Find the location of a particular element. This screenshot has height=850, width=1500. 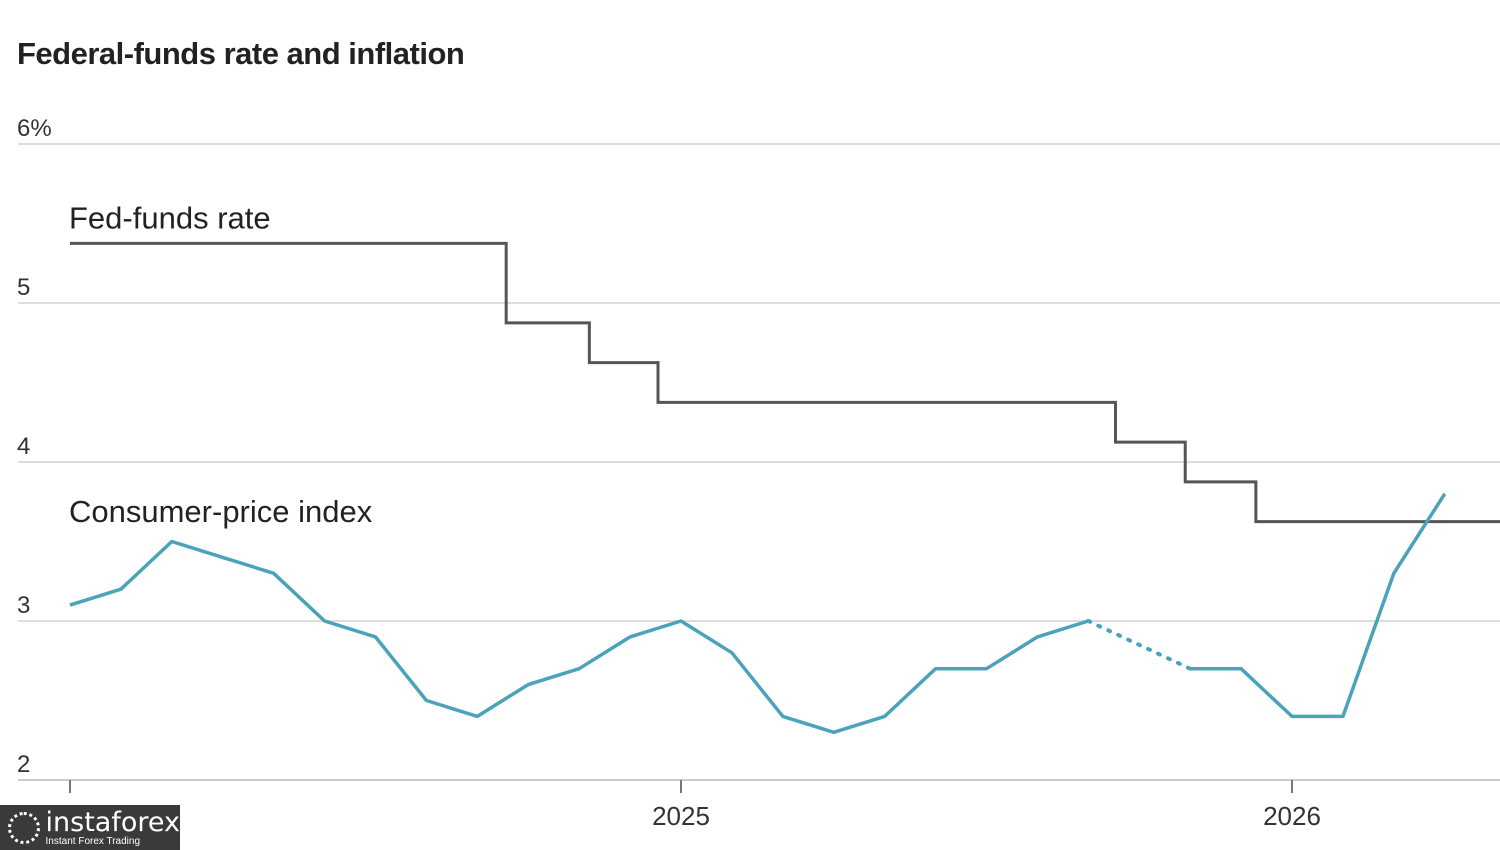

x-axis: 202420252026 is located at coordinates (681, 805).